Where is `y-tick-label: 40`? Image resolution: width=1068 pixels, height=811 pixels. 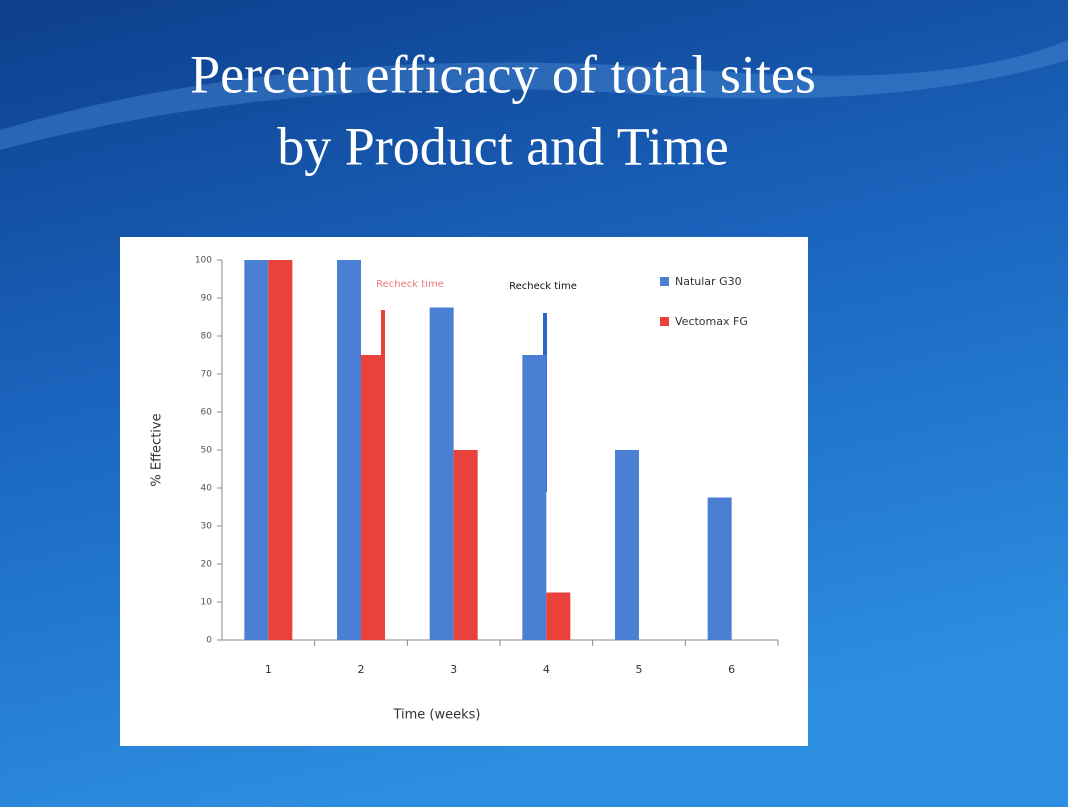
y-tick-label: 40 is located at coordinates (207, 489).